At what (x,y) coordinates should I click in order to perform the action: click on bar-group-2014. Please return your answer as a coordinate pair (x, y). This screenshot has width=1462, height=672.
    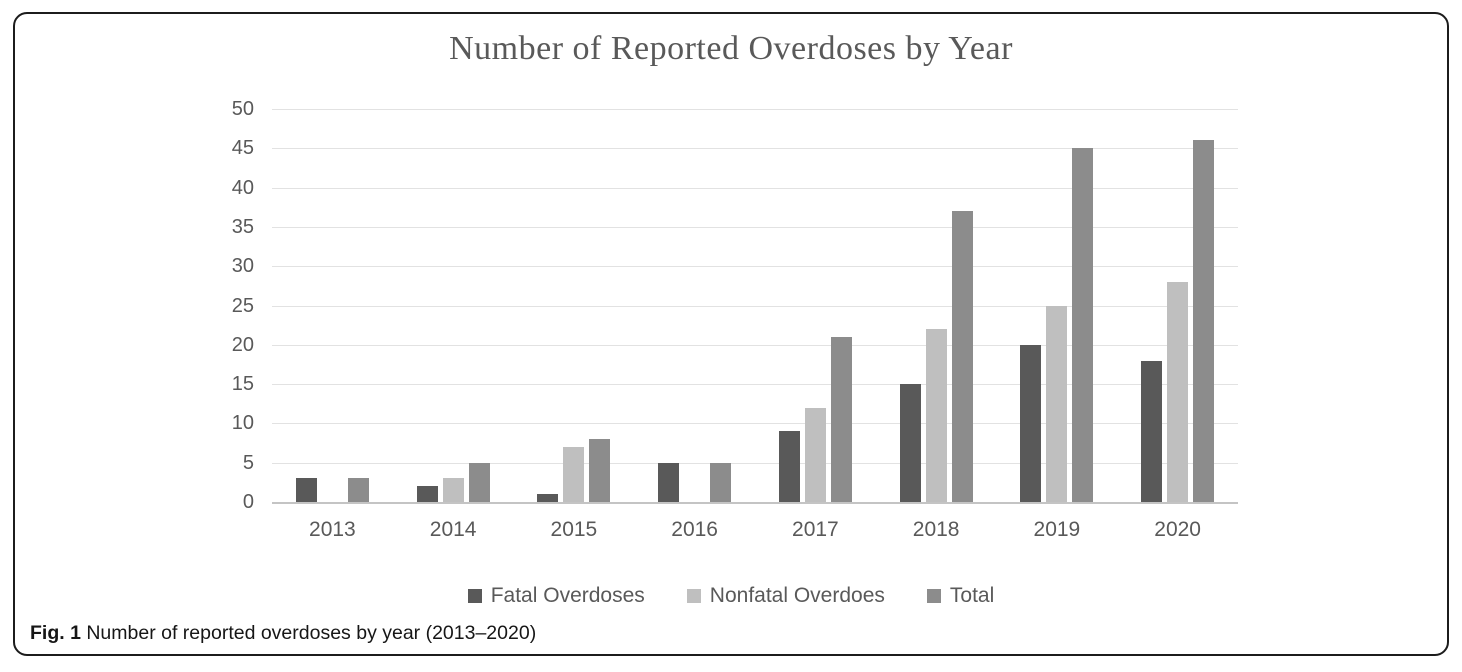
    Looking at the image, I should click on (453, 305).